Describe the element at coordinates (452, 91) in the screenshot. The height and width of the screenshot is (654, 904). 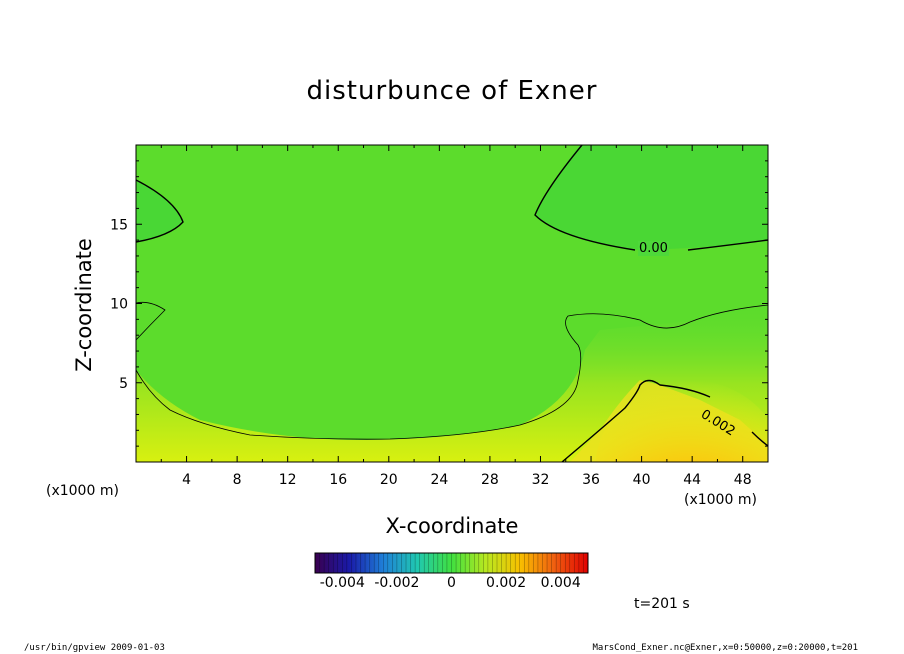
I see `chart-title: disturbunce of Exner` at that location.